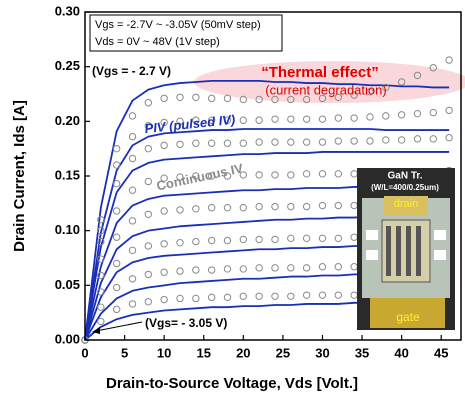  What do you see at coordinates (186, 33) in the screenshot?
I see `info-box` at bounding box center [186, 33].